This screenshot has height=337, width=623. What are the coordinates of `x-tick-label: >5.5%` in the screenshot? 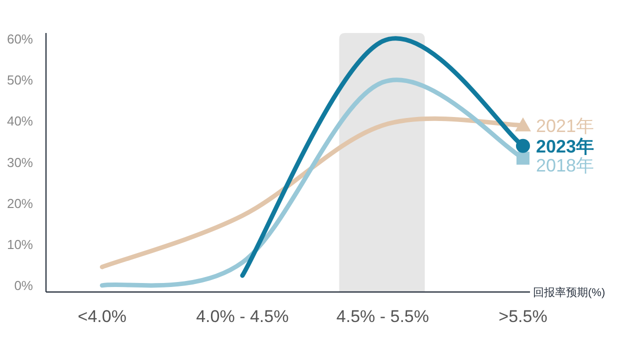 It's located at (523, 316).